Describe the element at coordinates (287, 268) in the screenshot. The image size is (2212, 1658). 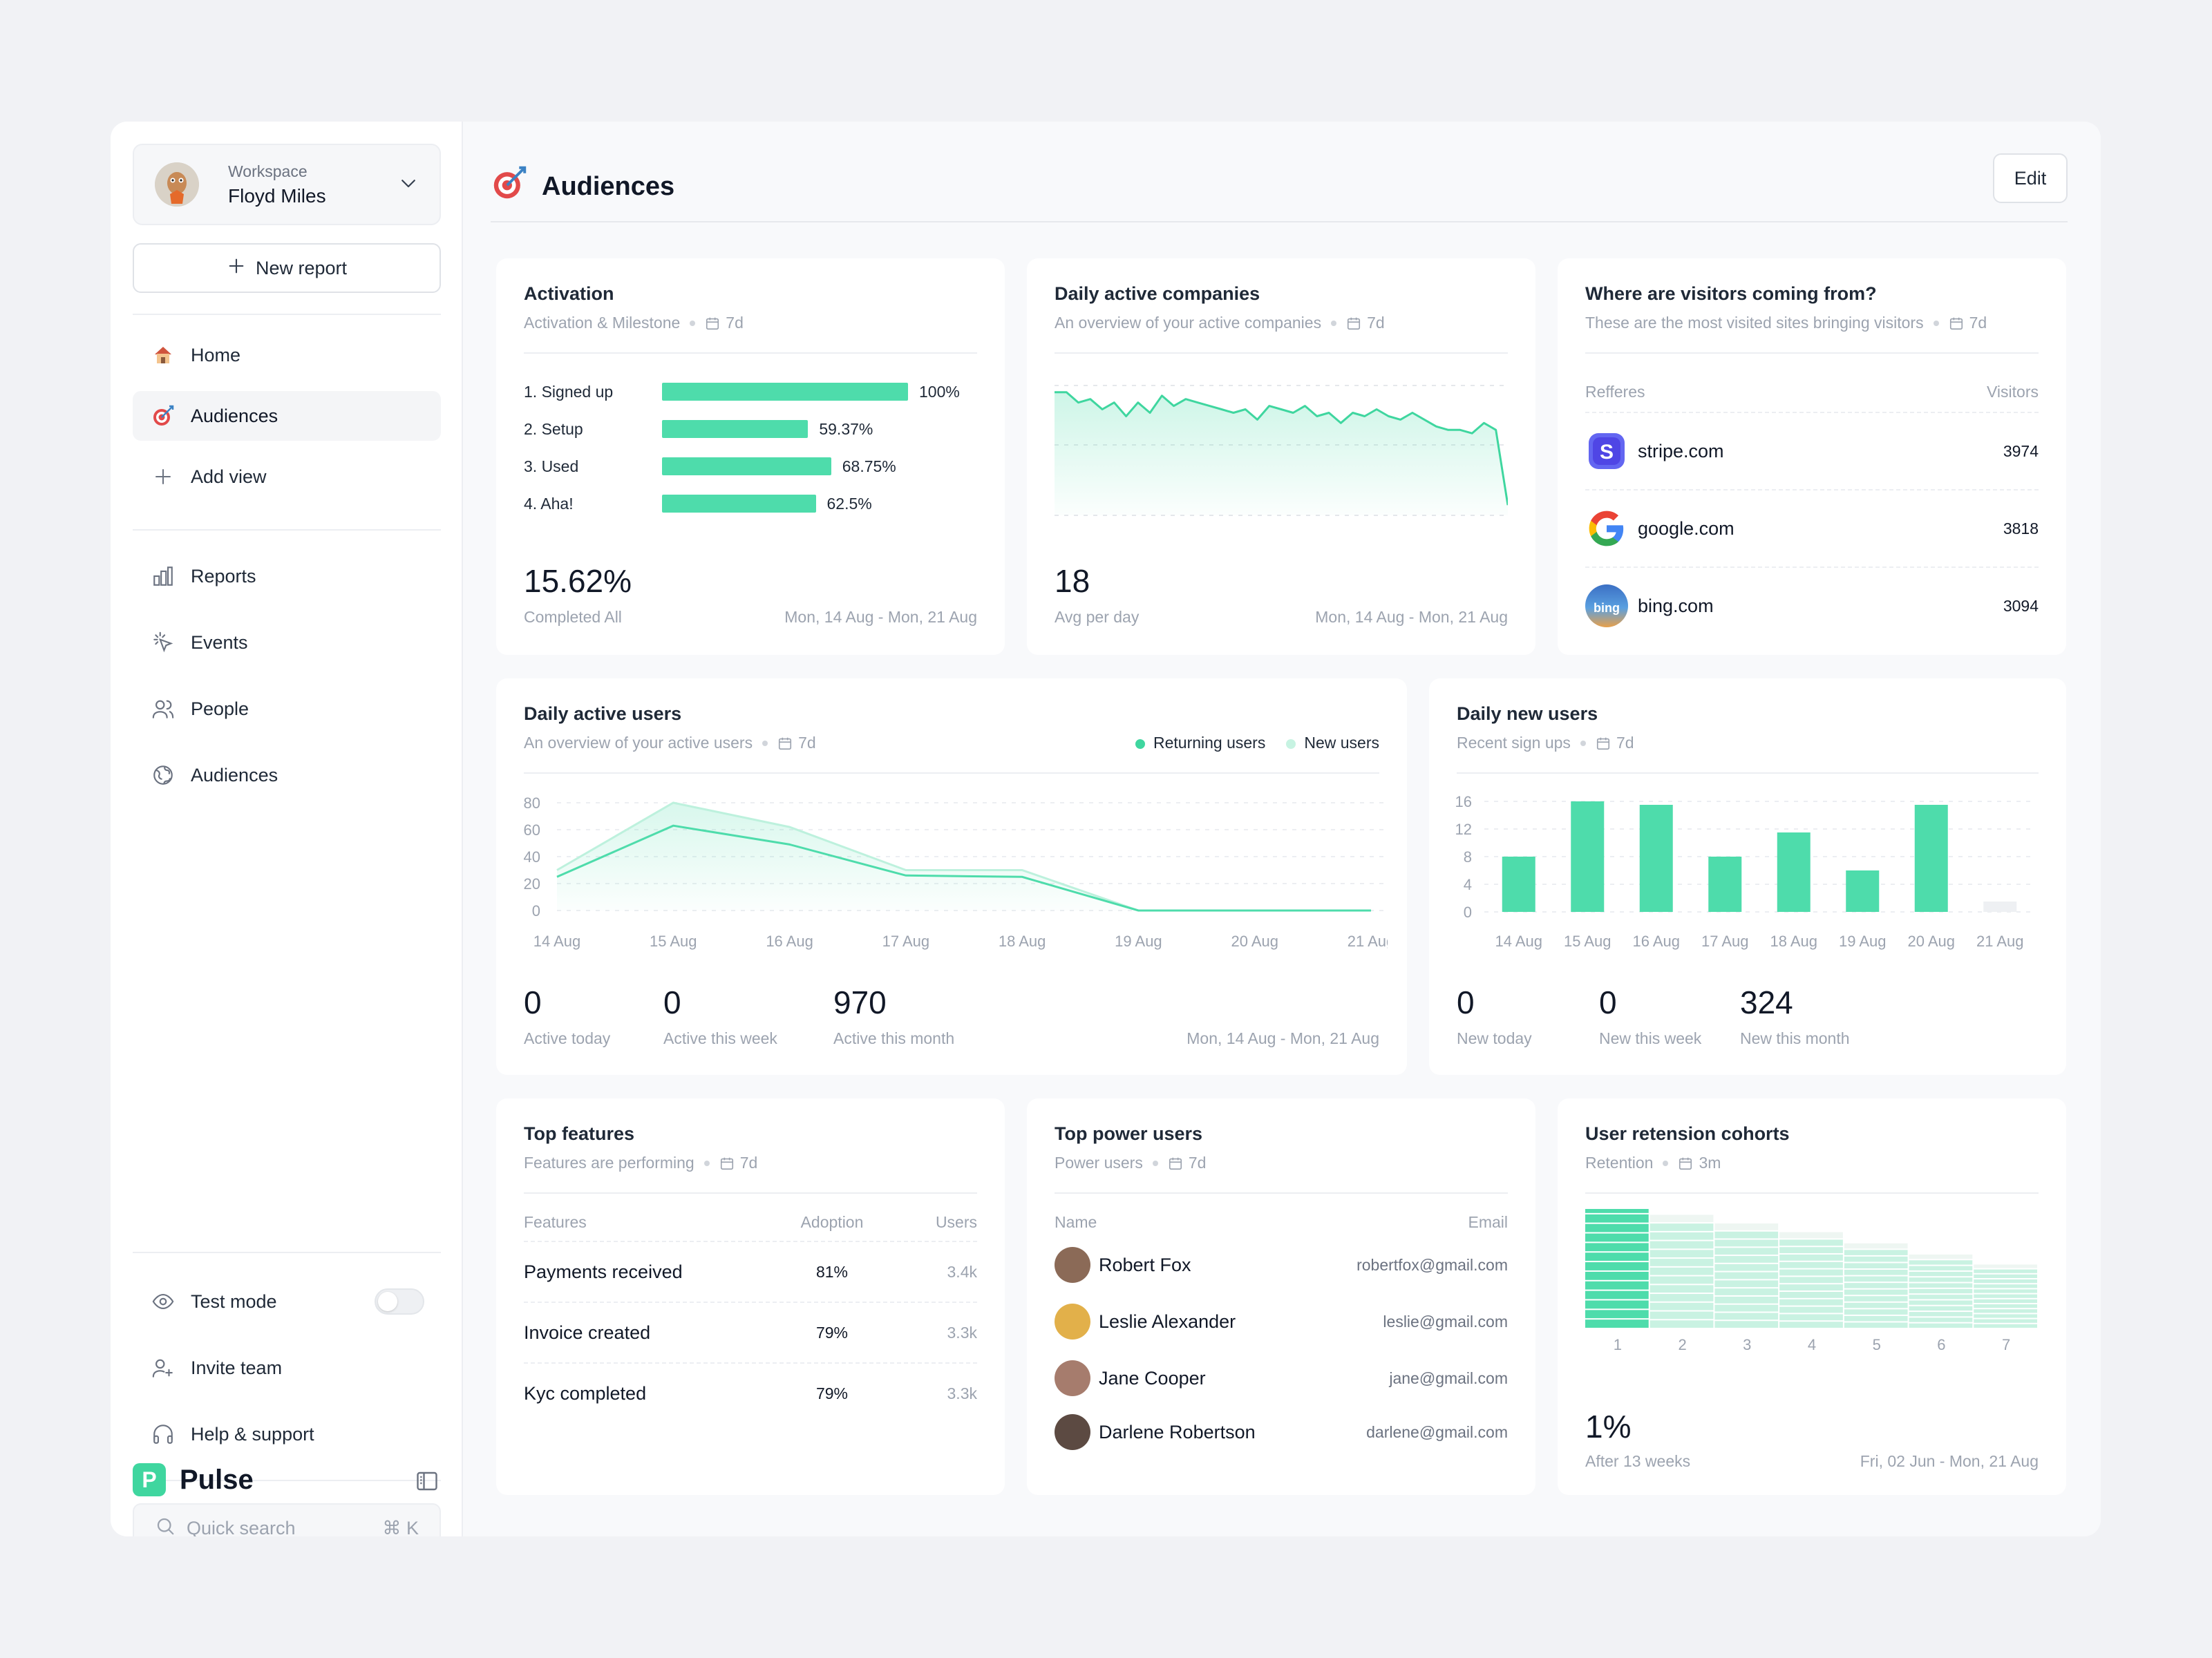
I see `new-report-button: New report` at that location.